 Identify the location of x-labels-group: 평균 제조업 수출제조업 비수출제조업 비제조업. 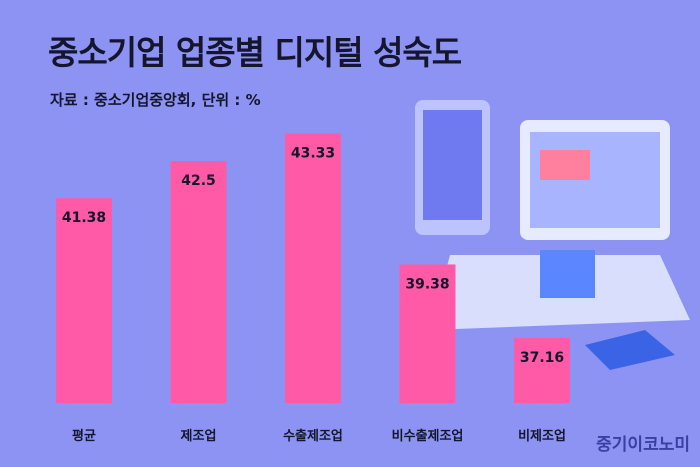
(319, 436).